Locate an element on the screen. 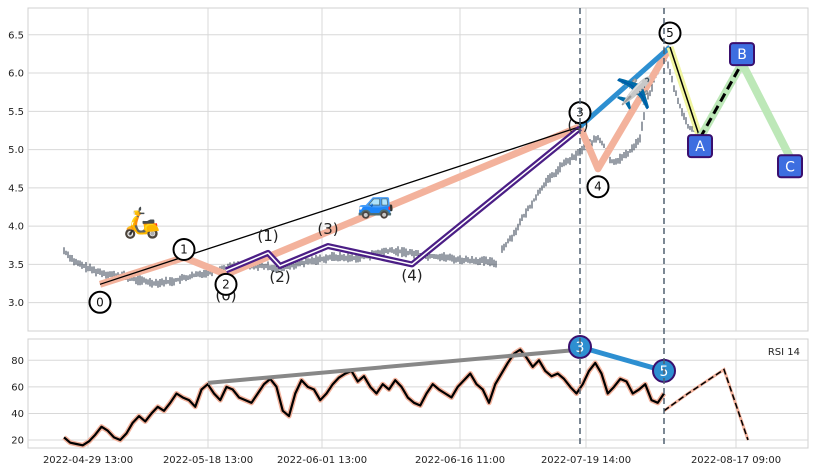  subwave-label: (2) is located at coordinates (279, 277).